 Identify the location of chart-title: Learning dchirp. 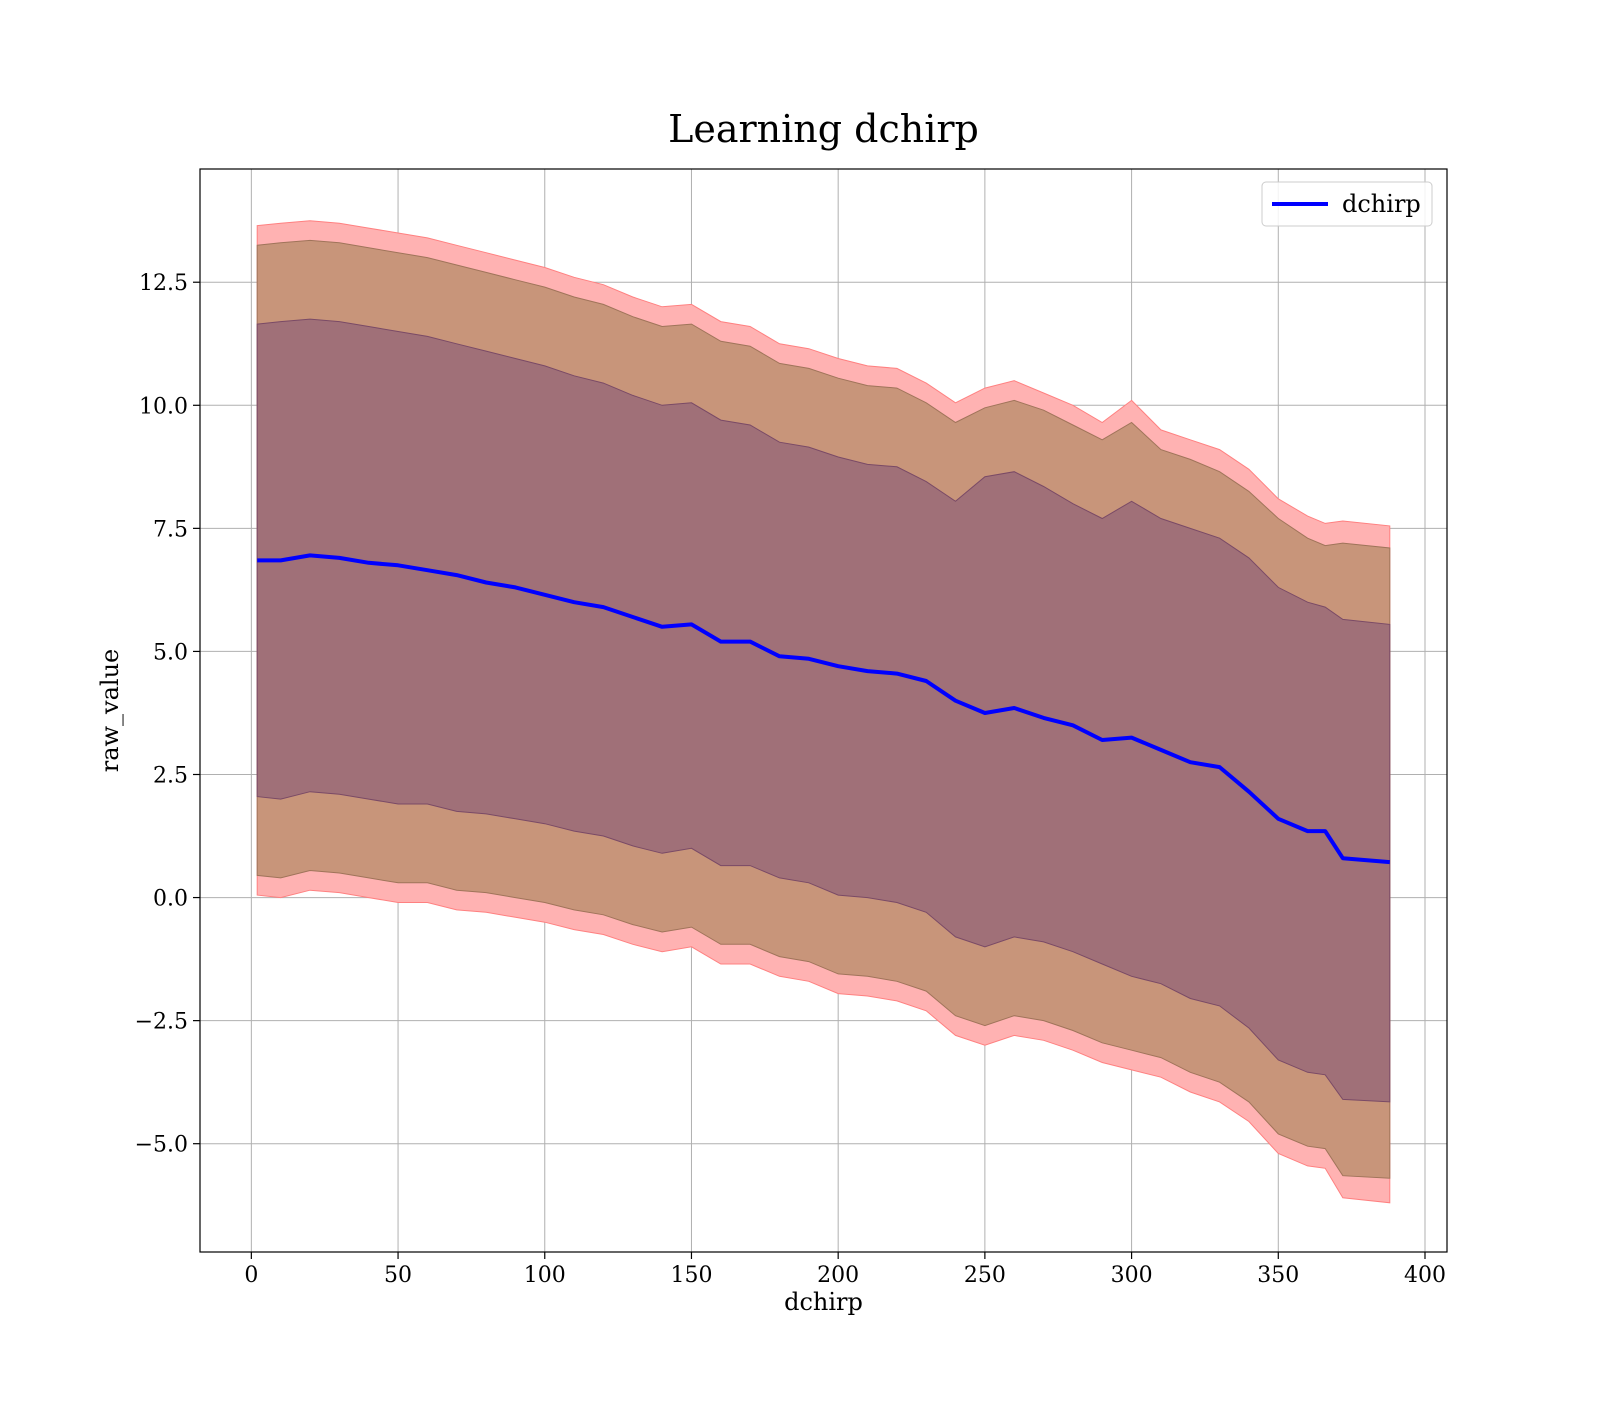
(823, 129).